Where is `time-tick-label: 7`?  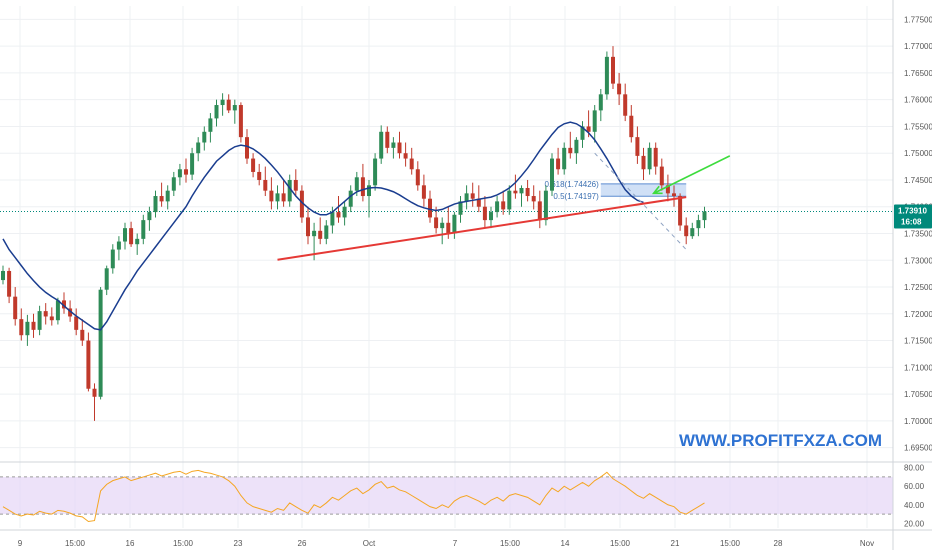 time-tick-label: 7 is located at coordinates (455, 543).